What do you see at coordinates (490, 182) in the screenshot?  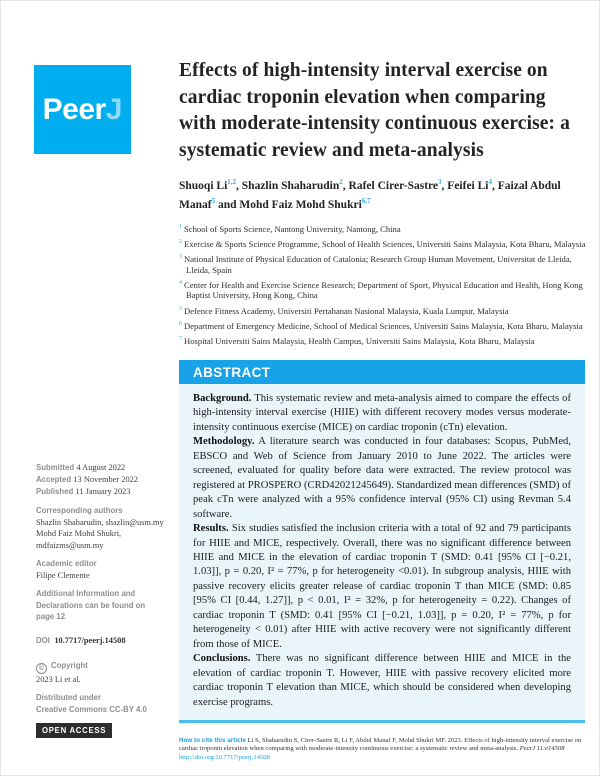 I see `author-affil-superscript: 4` at bounding box center [490, 182].